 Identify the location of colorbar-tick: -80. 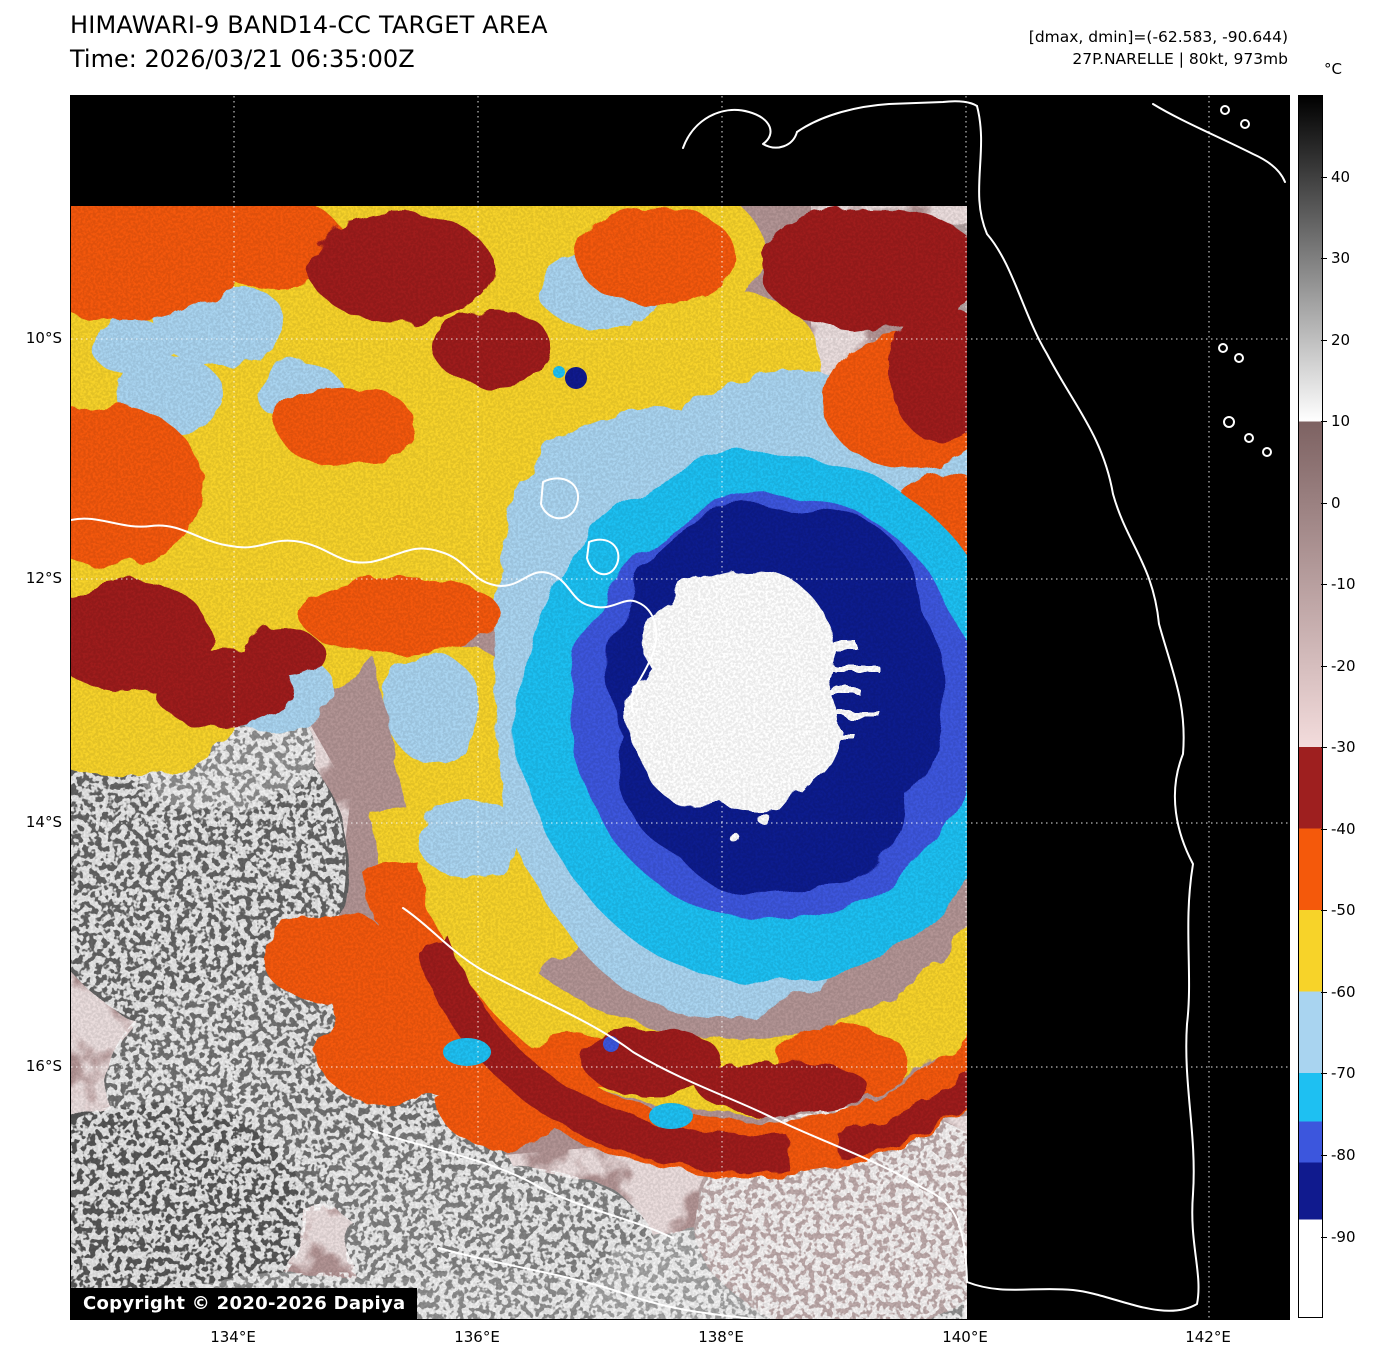
(1338, 1154).